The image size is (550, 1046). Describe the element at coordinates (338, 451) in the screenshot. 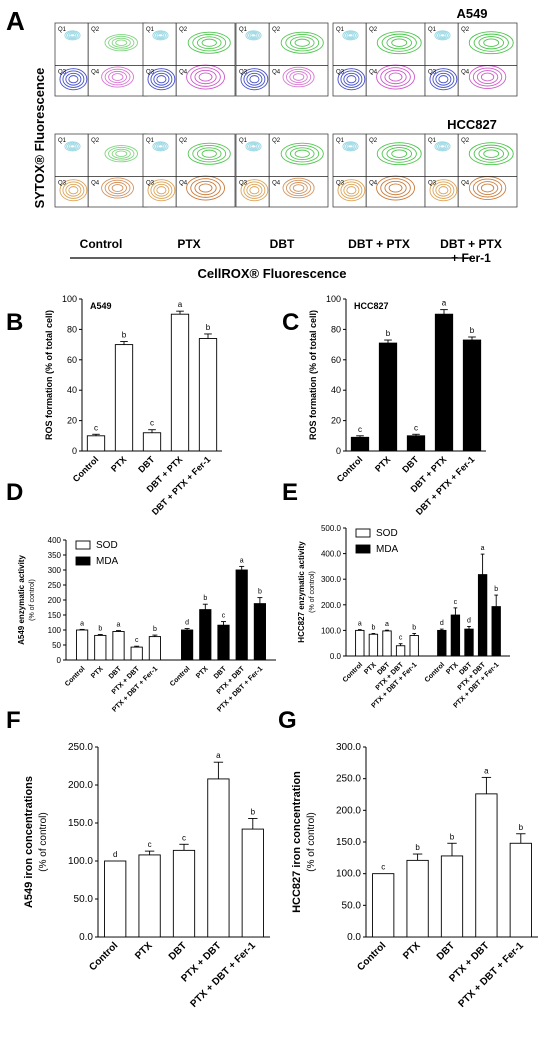

I see `y-tick-label: 0` at that location.